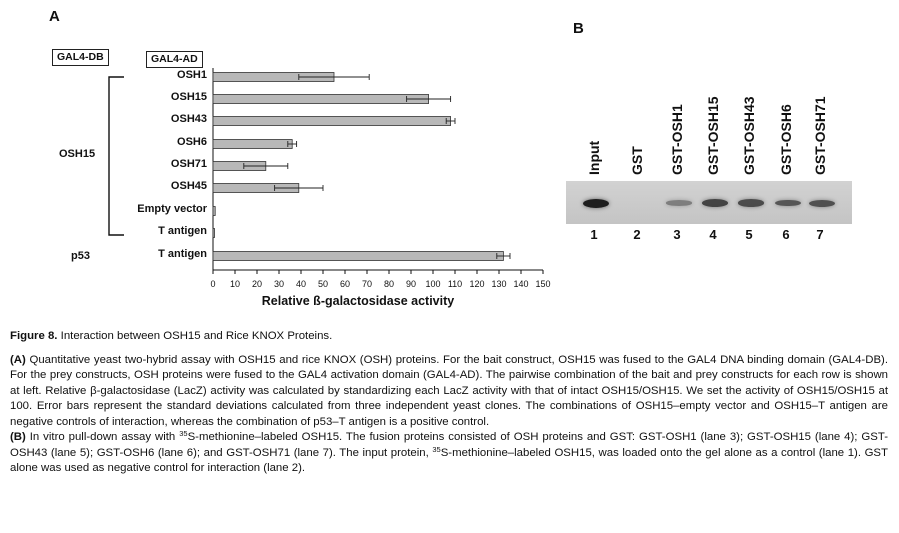 The height and width of the screenshot is (533, 899). I want to click on lane-label: GST-OSH6, so click(786, 139).